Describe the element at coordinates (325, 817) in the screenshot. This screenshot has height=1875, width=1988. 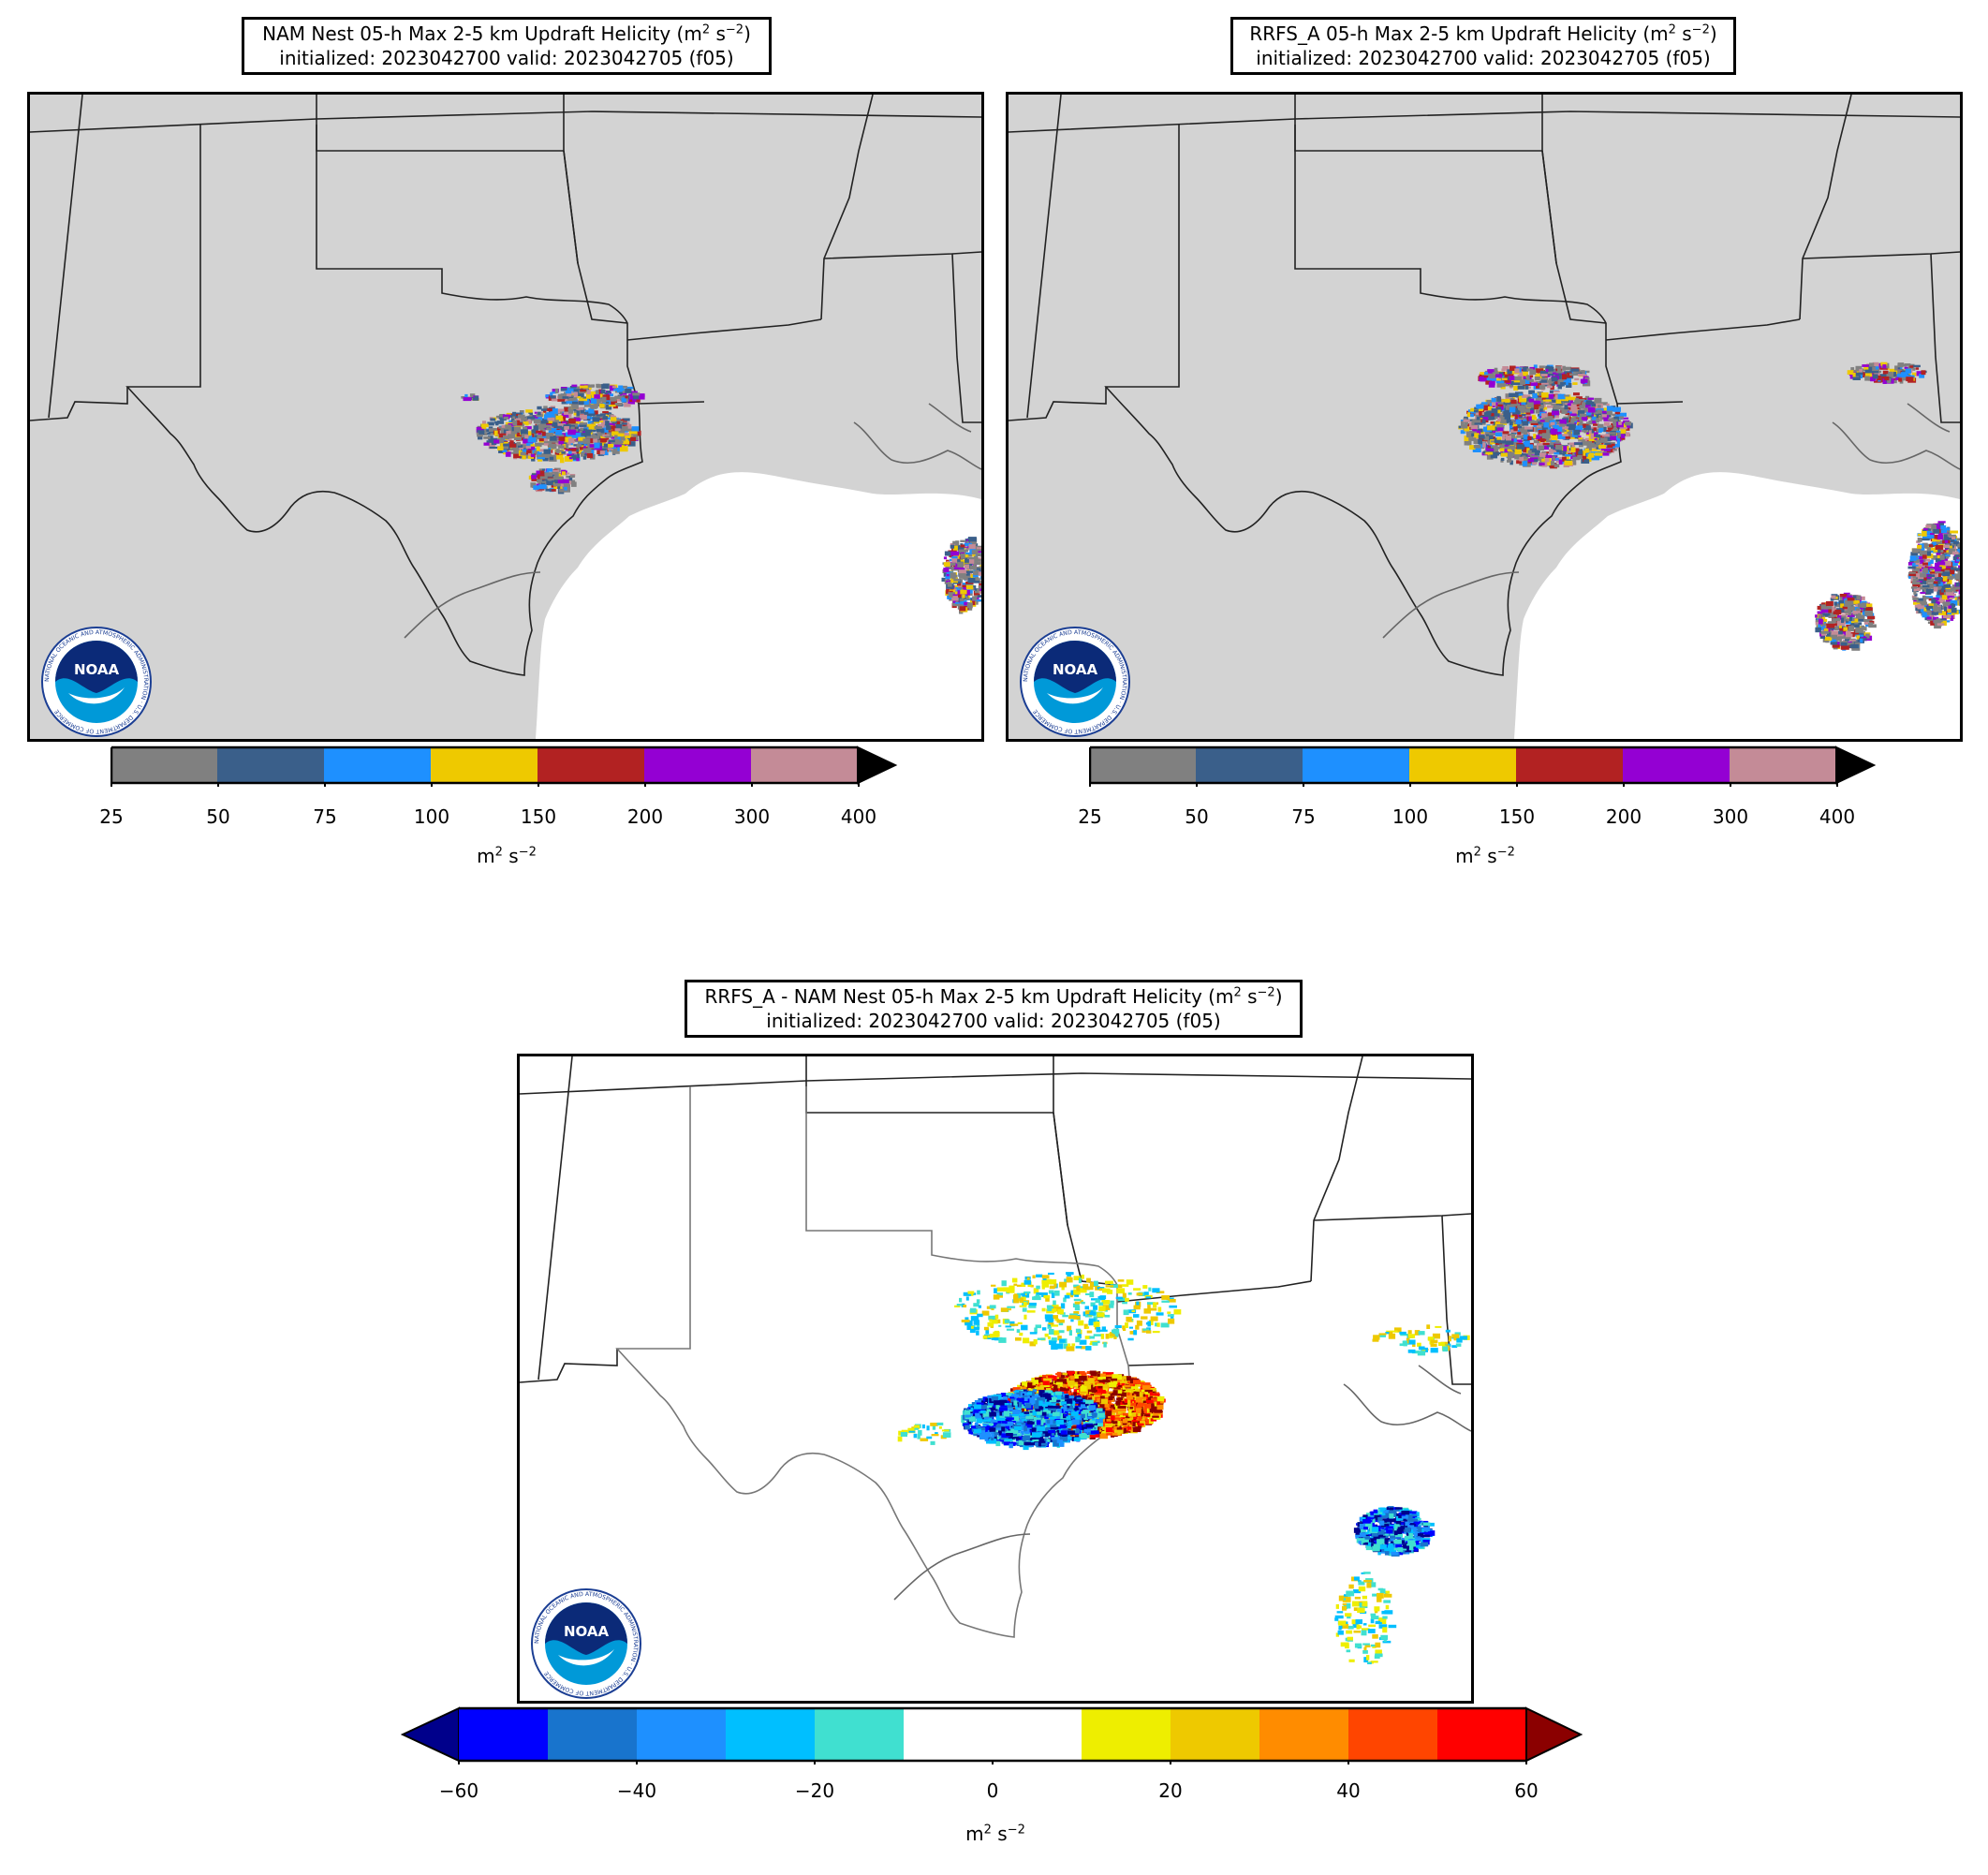
I see `nam-colorbar-tick-label: 75` at that location.